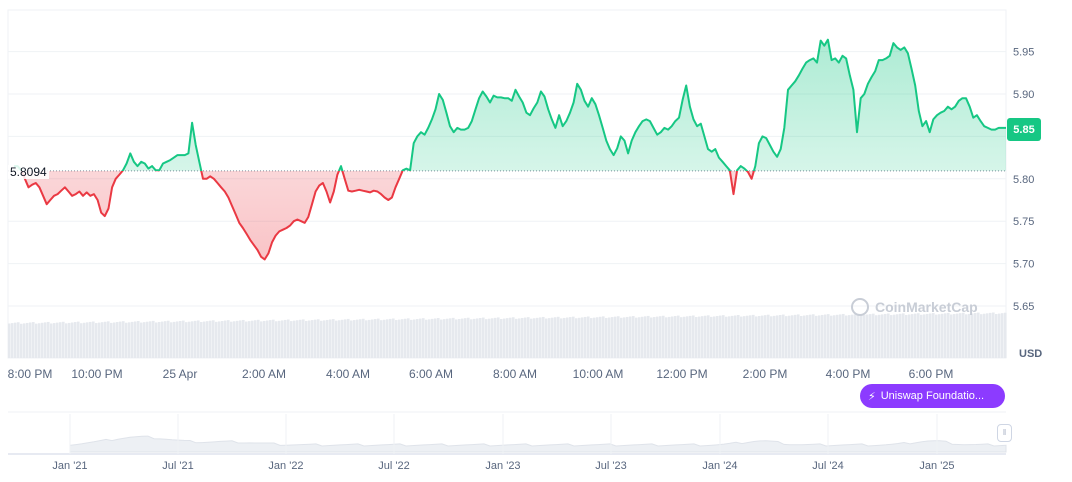 The width and height of the screenshot is (1072, 482). Describe the element at coordinates (827, 466) in the screenshot. I see `navigator-tick-label: Jul '24` at that location.